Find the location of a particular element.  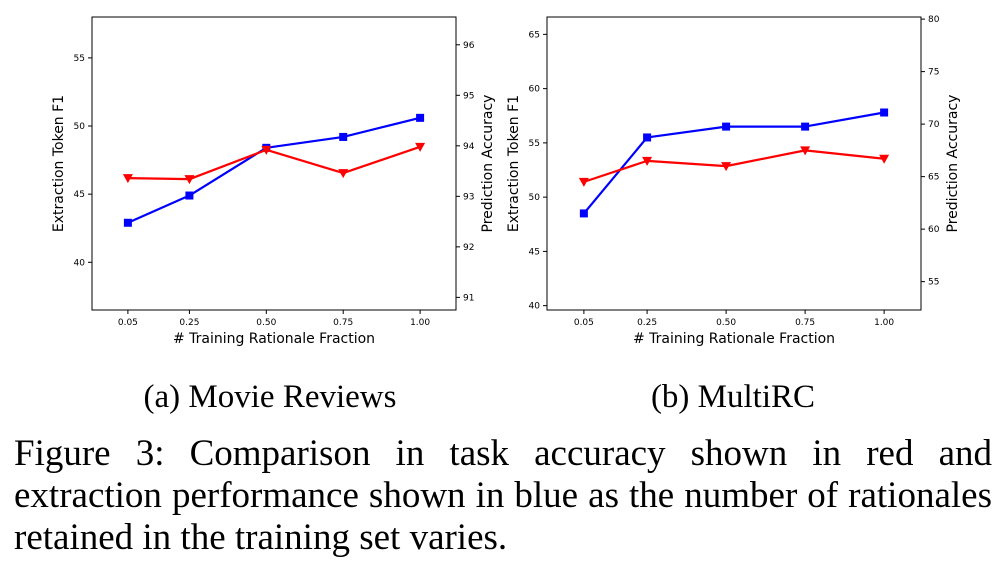

chart-b-y-left-tick-label: 50 is located at coordinates (535, 198).